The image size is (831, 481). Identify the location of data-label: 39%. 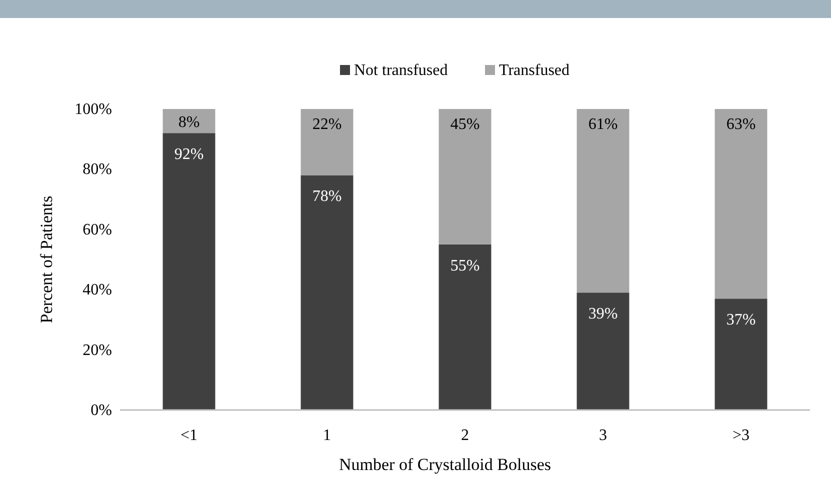
(603, 314).